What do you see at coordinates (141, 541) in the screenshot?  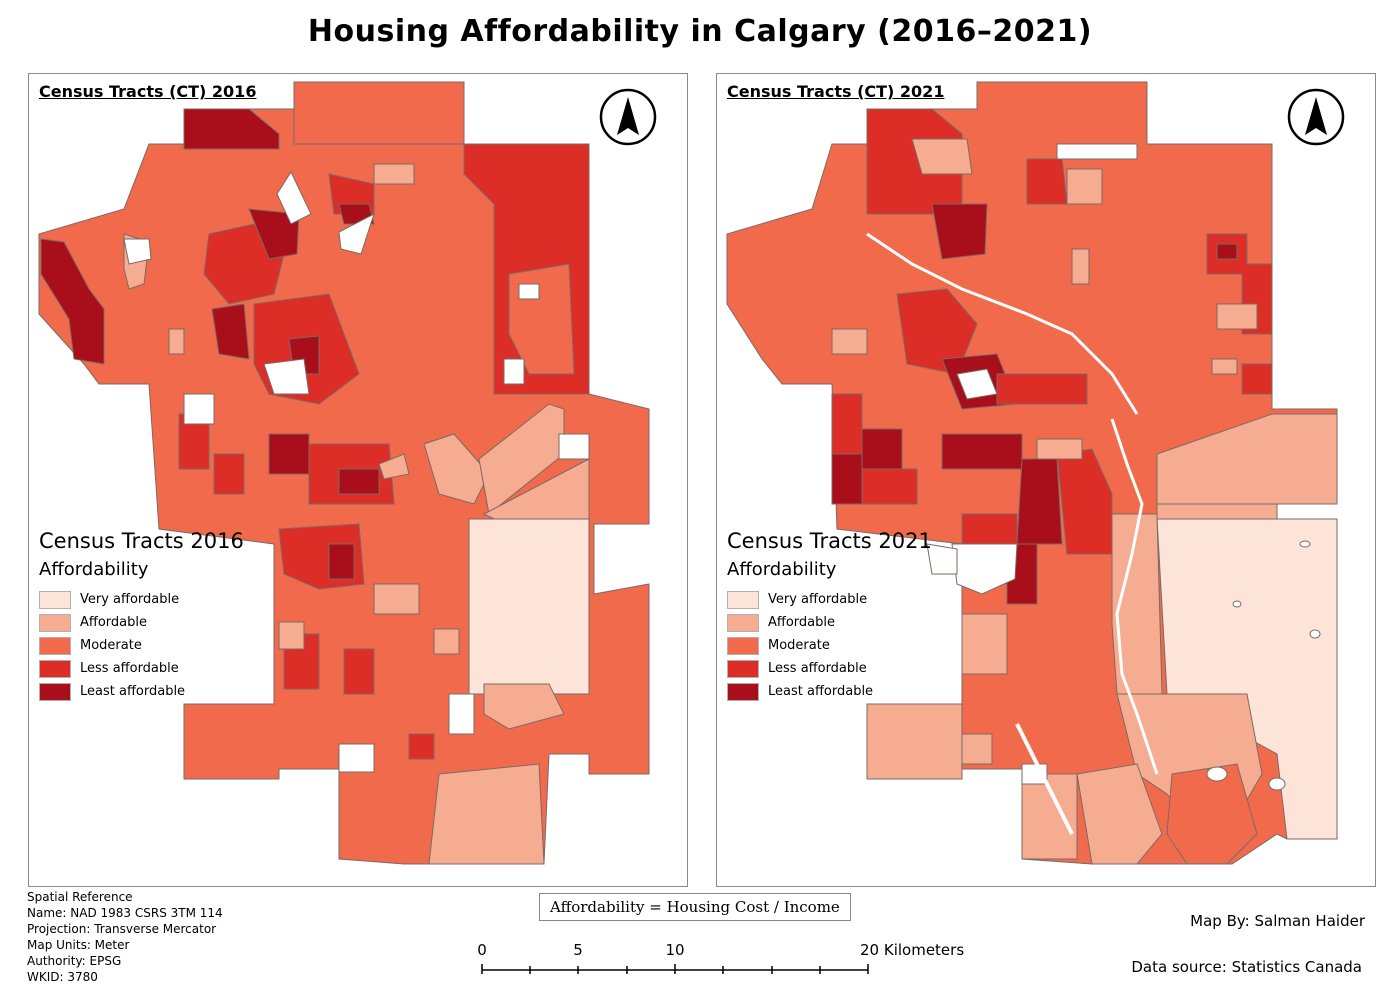 I see `legend-title: Census Tracts 2016` at bounding box center [141, 541].